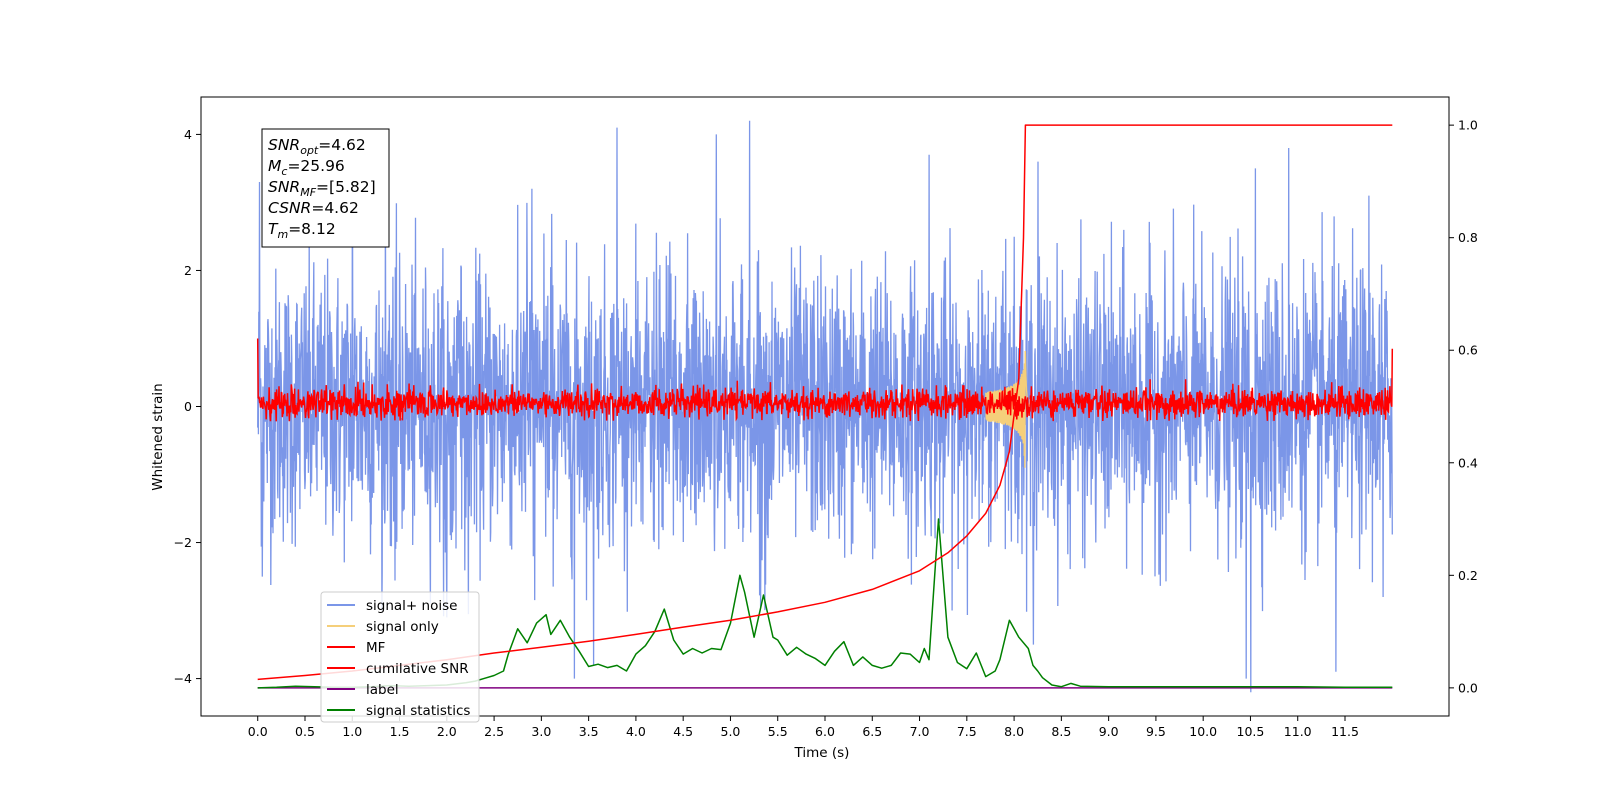 This screenshot has height=800, width=1600. I want to click on x-tick-label: 1.5, so click(400, 731).